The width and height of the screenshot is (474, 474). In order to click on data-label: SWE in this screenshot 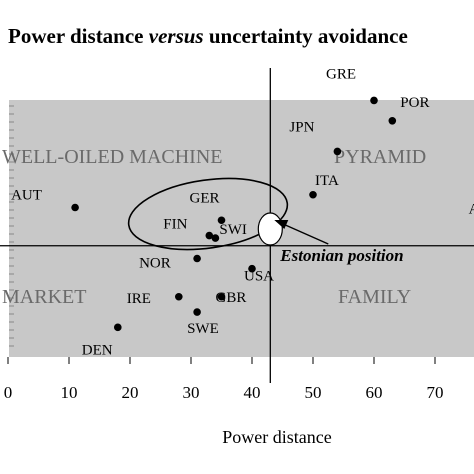, I will do `click(203, 329)`.